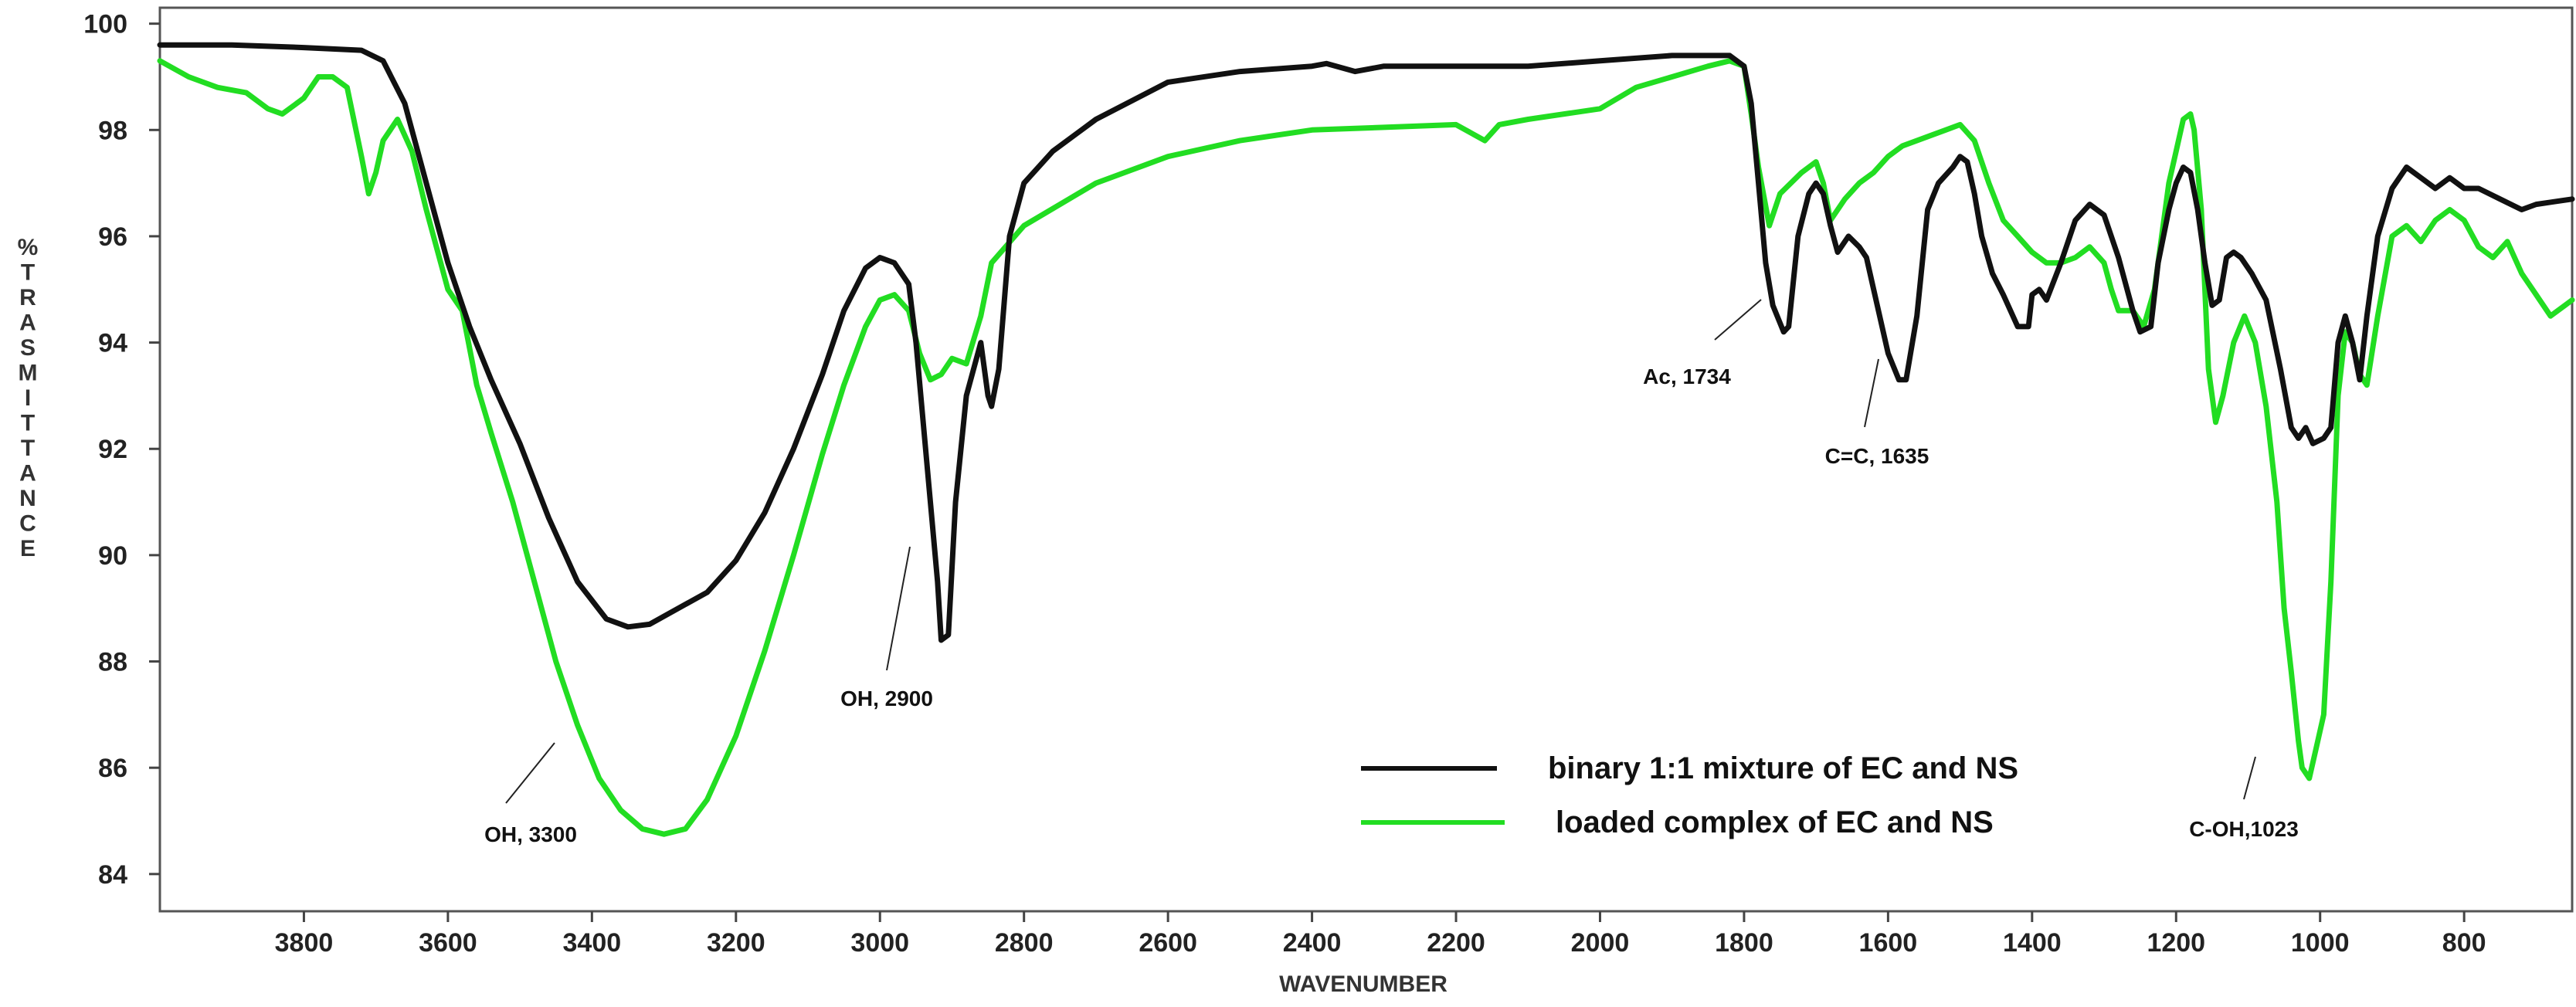  I want to click on x-tick-label: 1600, so click(1888, 943).